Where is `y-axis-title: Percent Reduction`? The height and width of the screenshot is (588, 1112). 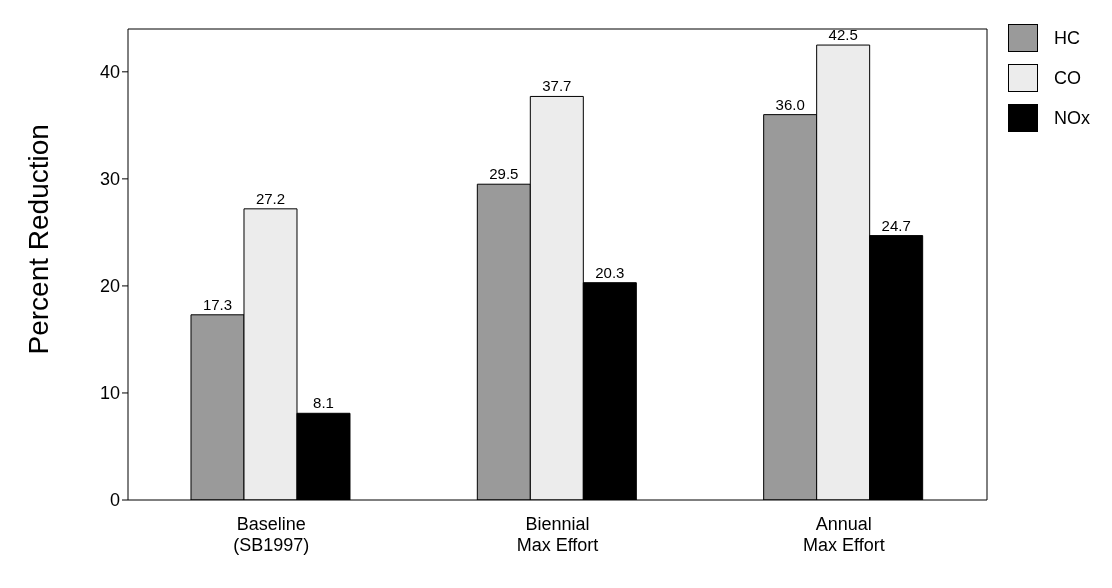 y-axis-title: Percent Reduction is located at coordinates (38, 239).